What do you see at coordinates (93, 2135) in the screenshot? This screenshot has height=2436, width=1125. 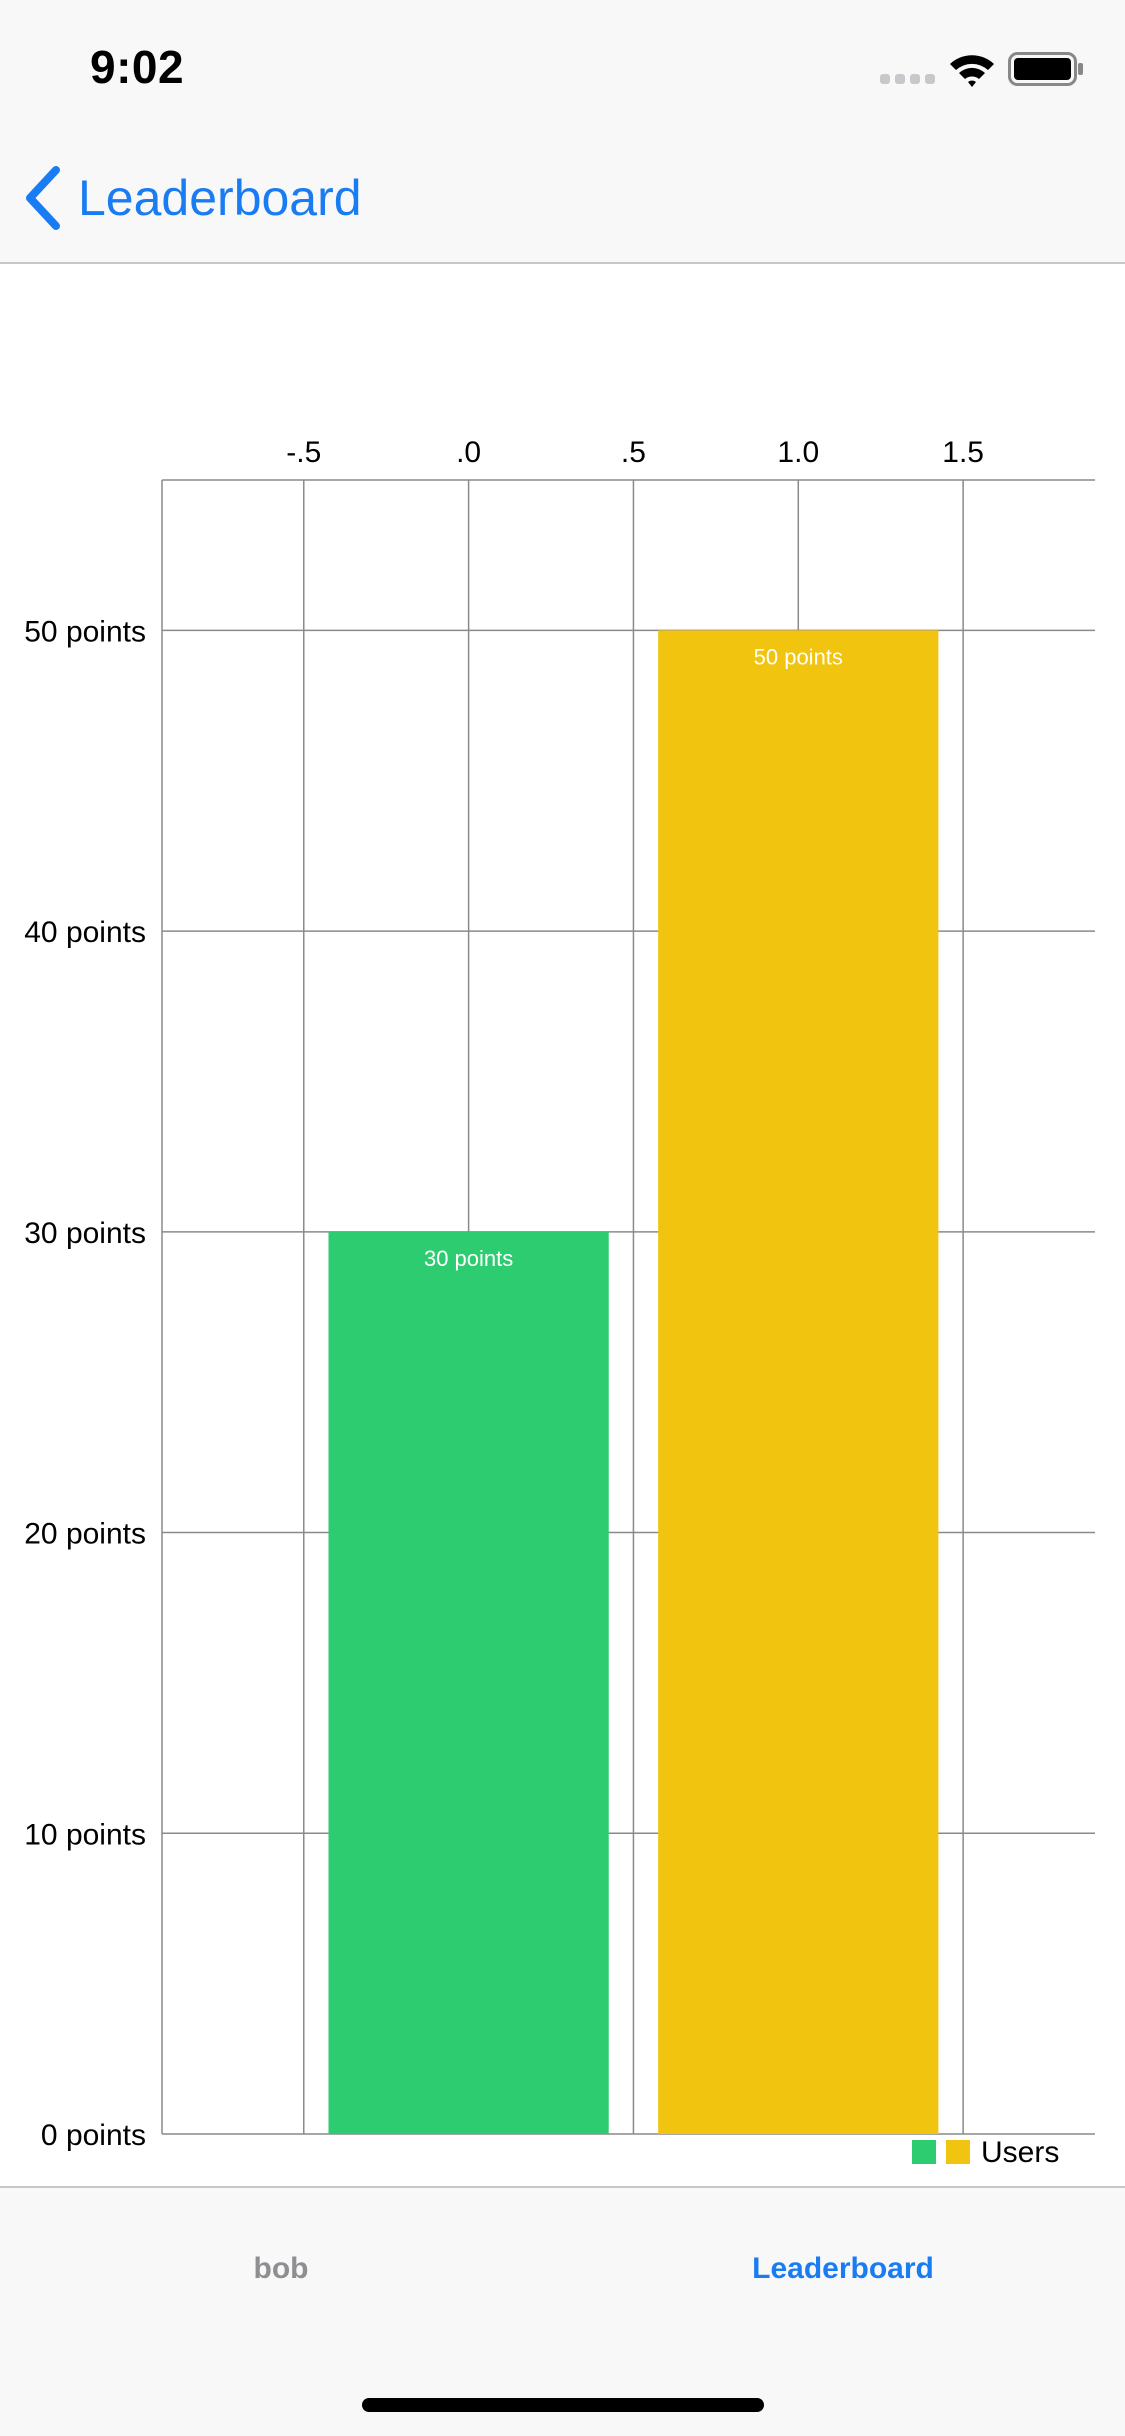 I see `y-tick-label: 0 points` at bounding box center [93, 2135].